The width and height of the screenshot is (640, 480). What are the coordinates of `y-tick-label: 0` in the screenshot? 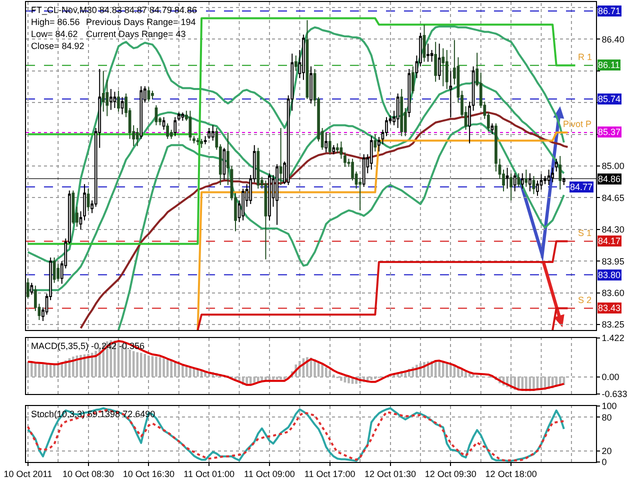 It's located at (604, 462).